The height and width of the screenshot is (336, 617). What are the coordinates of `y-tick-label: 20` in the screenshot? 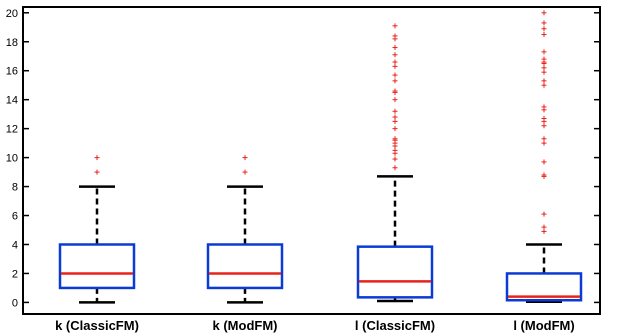 It's located at (12, 14).